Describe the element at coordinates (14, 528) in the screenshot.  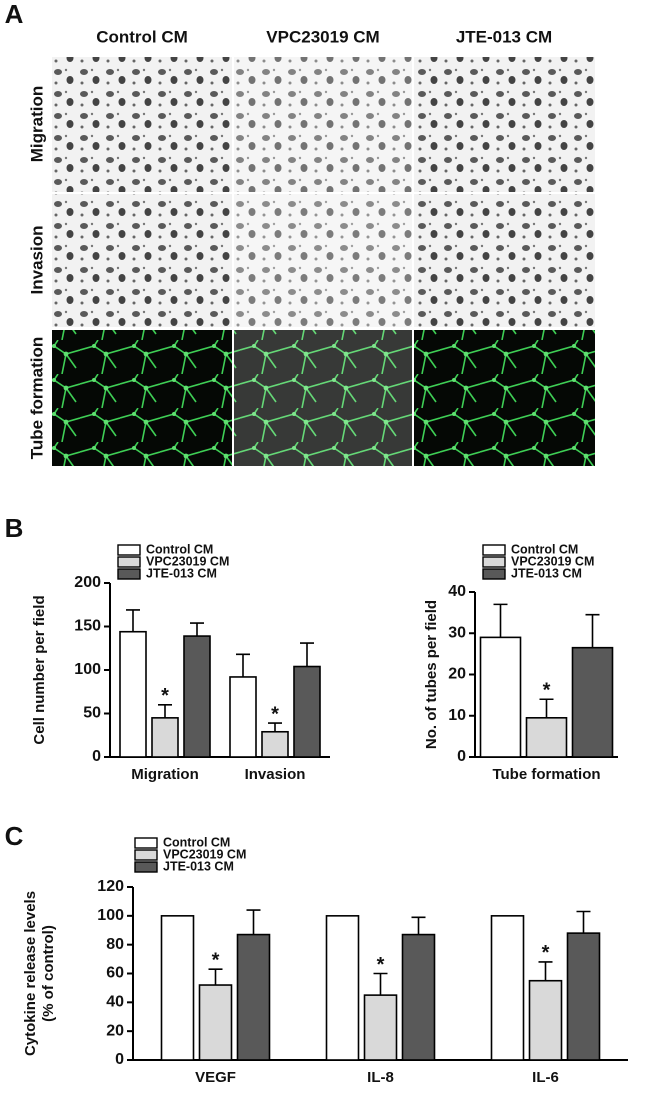
I see `panel-label: B` at that location.